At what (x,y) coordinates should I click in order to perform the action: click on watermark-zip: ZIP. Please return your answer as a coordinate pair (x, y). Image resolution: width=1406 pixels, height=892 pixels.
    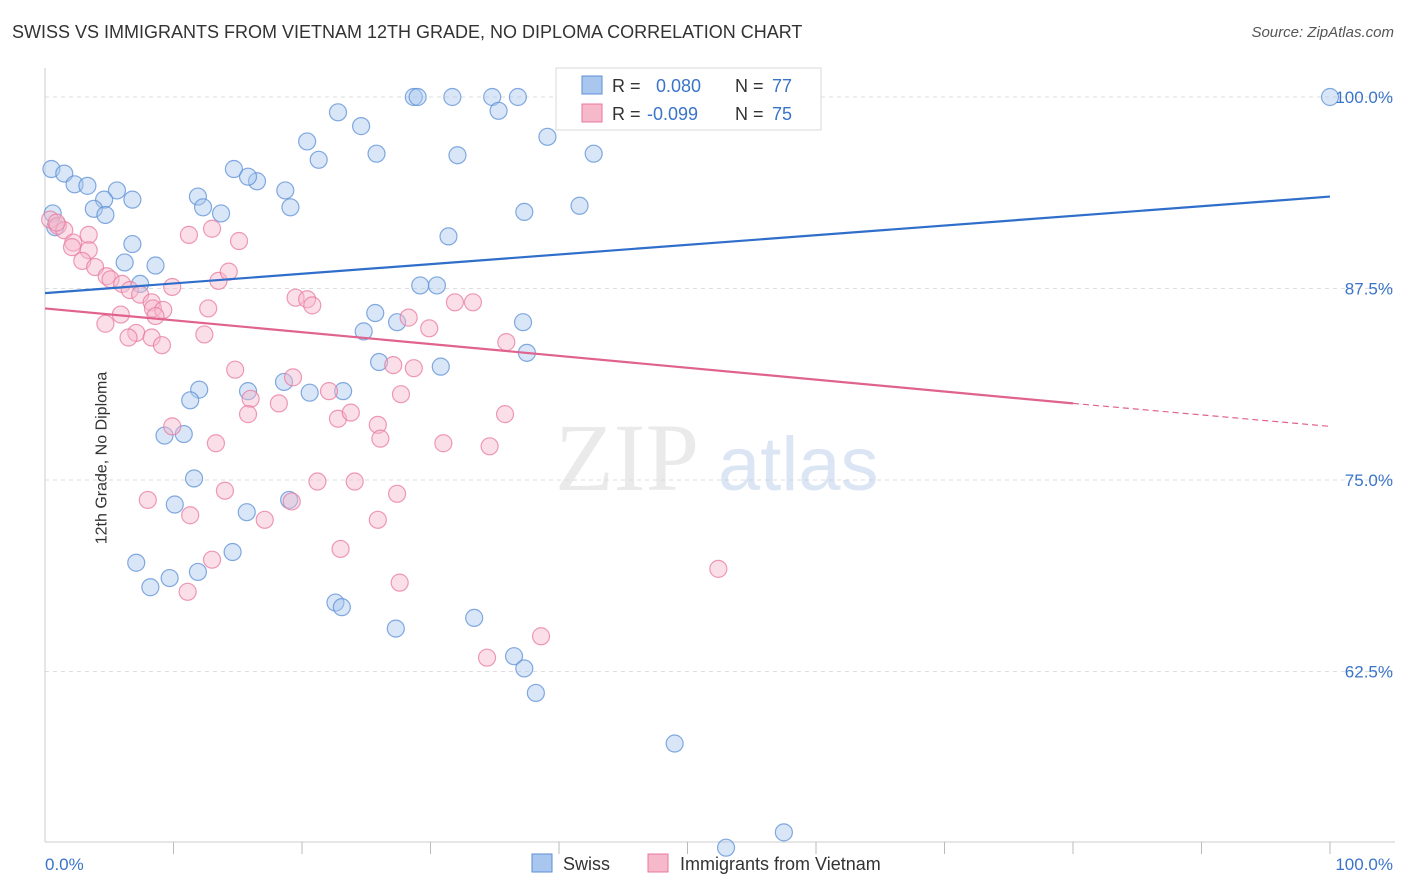
    Looking at the image, I should click on (627, 457).